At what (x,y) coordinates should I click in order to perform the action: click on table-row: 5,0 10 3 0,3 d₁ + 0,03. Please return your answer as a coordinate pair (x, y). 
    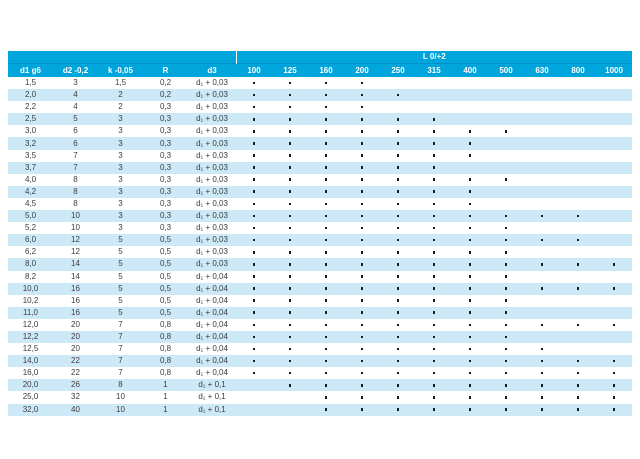
    Looking at the image, I should click on (320, 216).